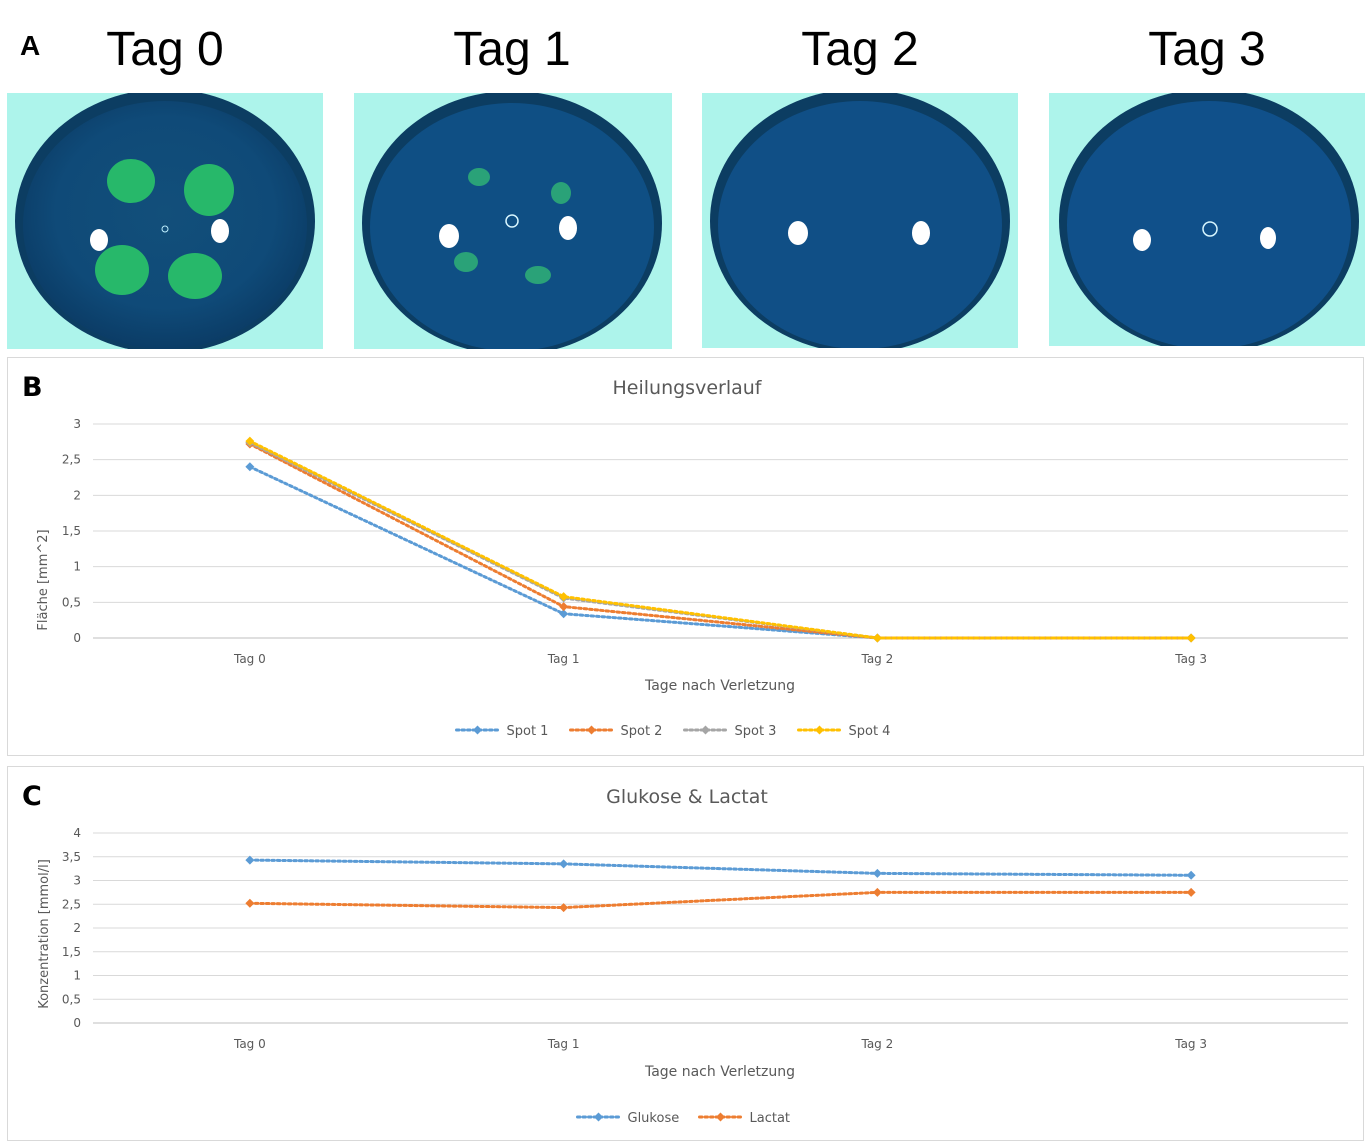  What do you see at coordinates (687, 797) in the screenshot?
I see `chart-c-title: Glukose & Lactat` at bounding box center [687, 797].